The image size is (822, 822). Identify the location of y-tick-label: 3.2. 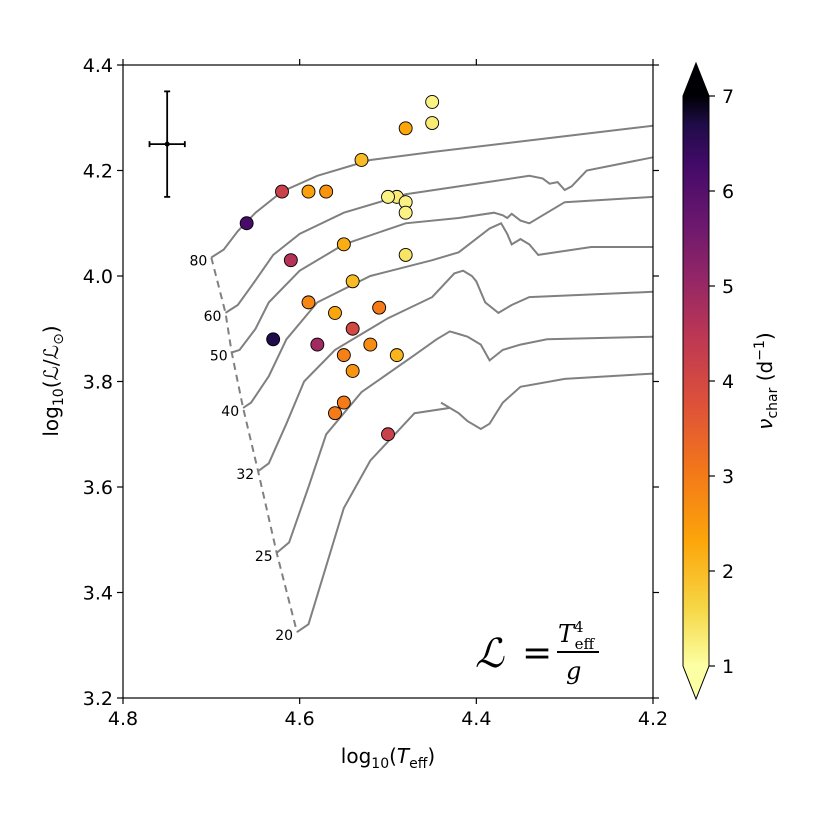
(98, 699).